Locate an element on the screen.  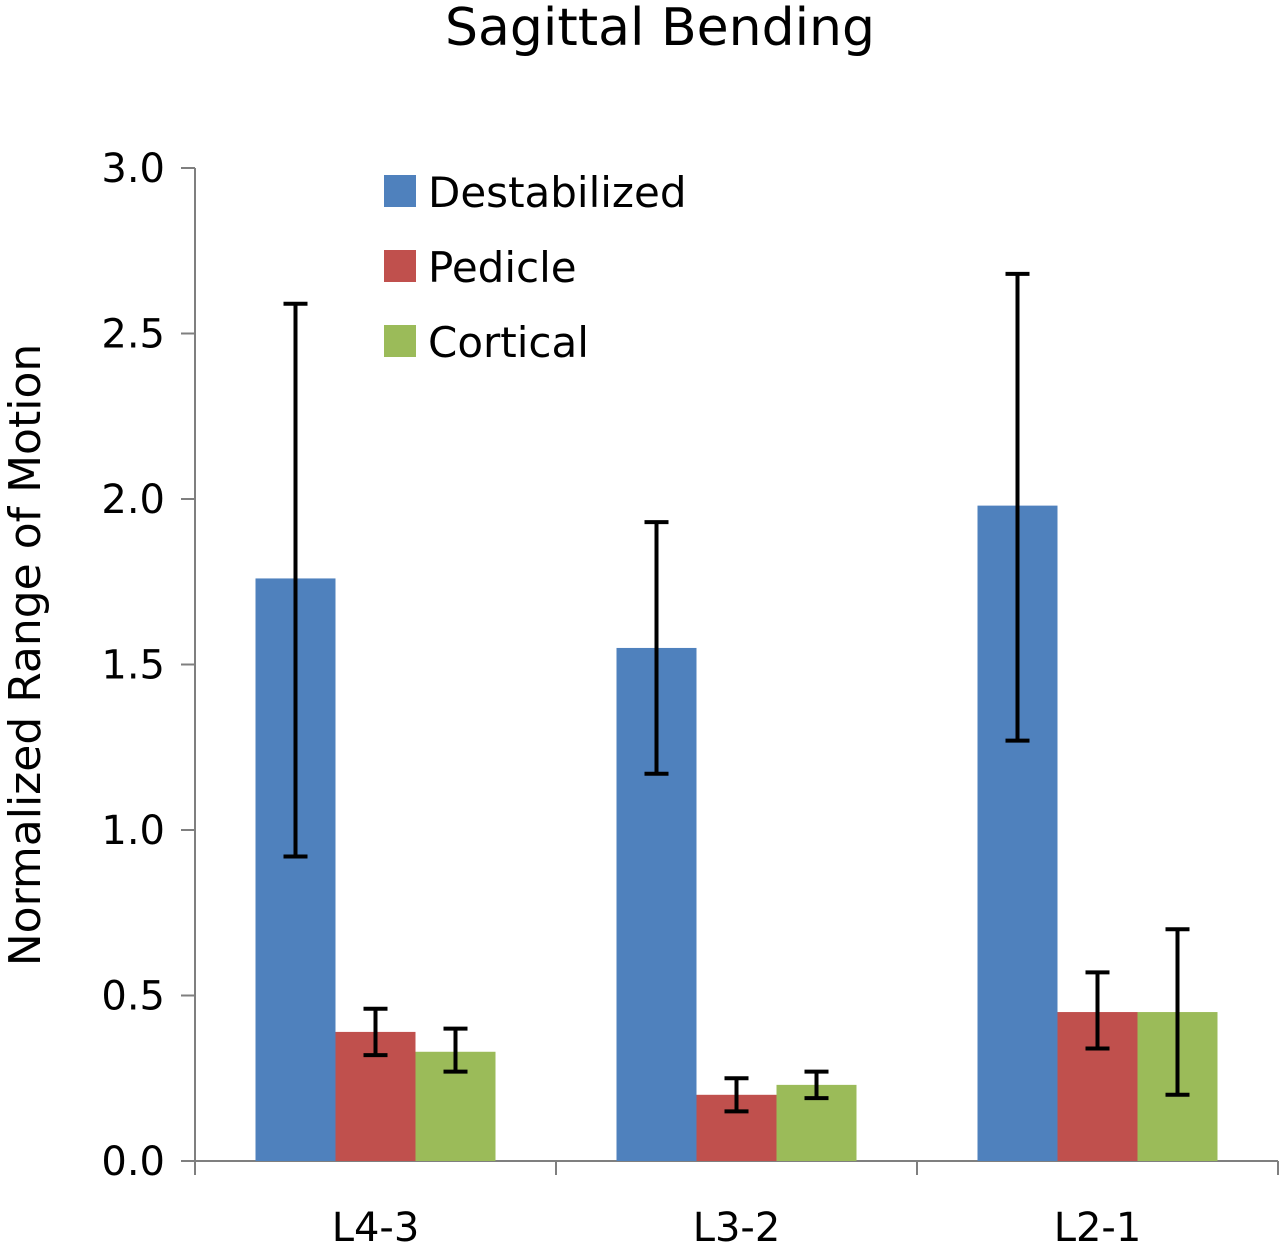
legend-label: Cortical is located at coordinates (508, 342).